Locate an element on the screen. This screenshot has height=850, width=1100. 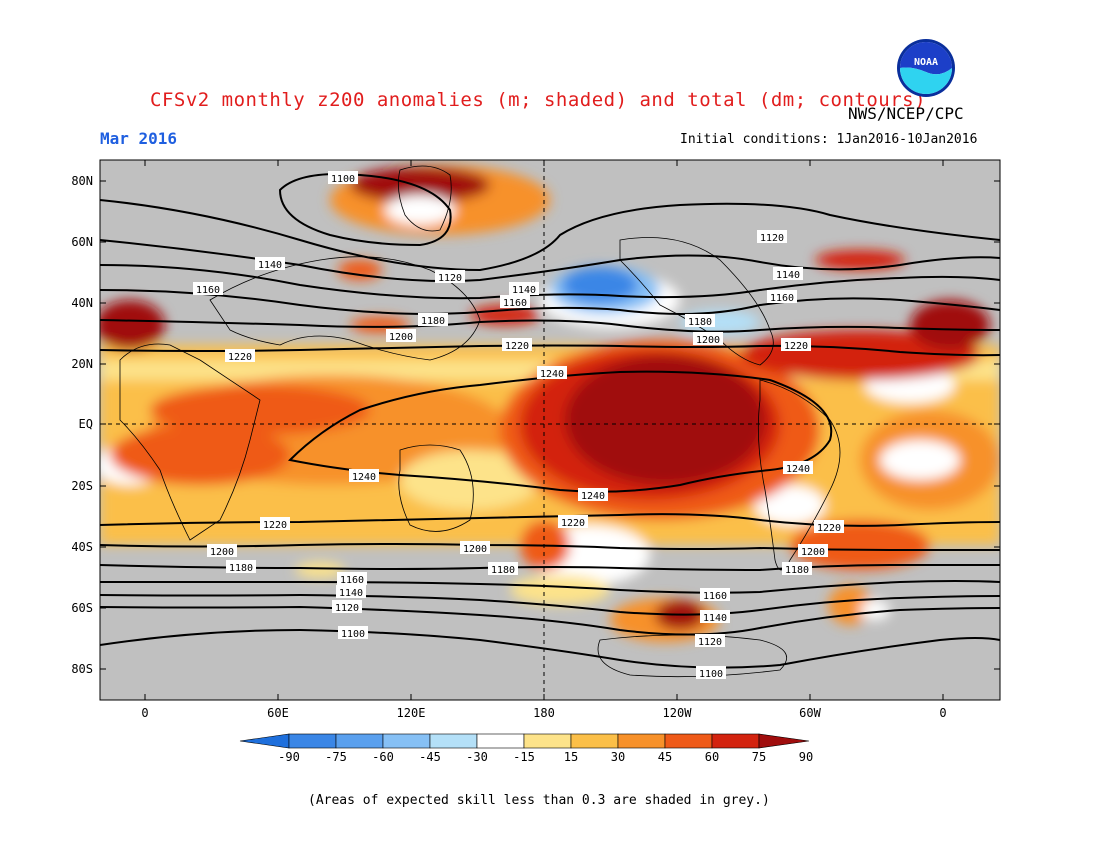
legend-label: -15 is located at coordinates (524, 757).